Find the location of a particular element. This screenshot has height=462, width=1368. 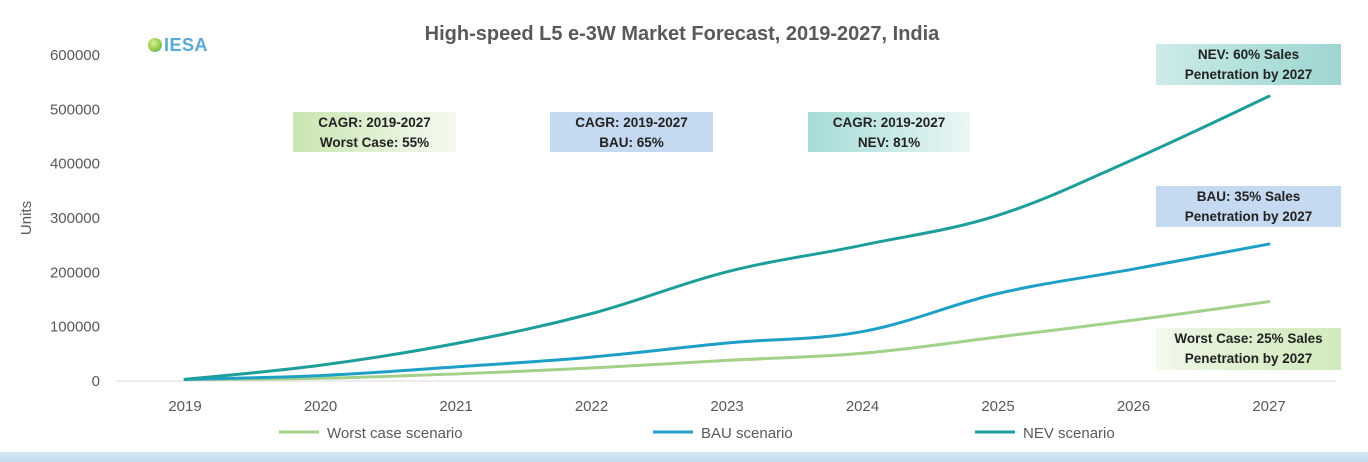

iesa-logo: IESA is located at coordinates (178, 45).